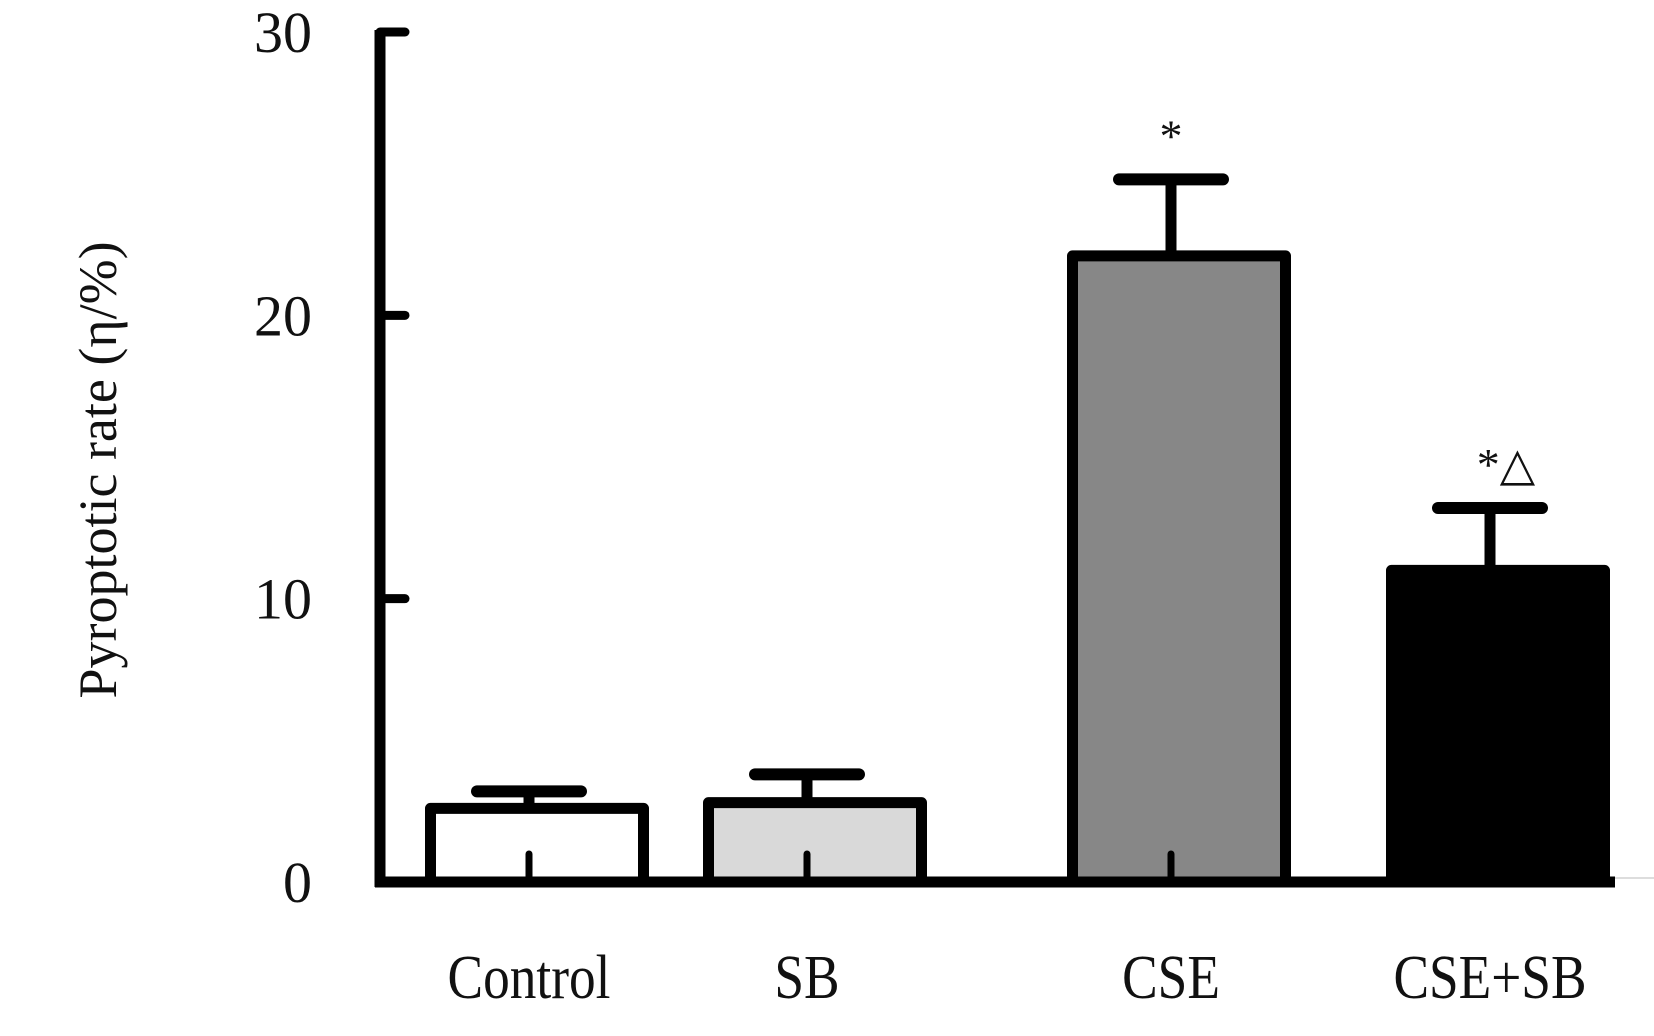  I want to click on bar-sb, so click(815, 842).